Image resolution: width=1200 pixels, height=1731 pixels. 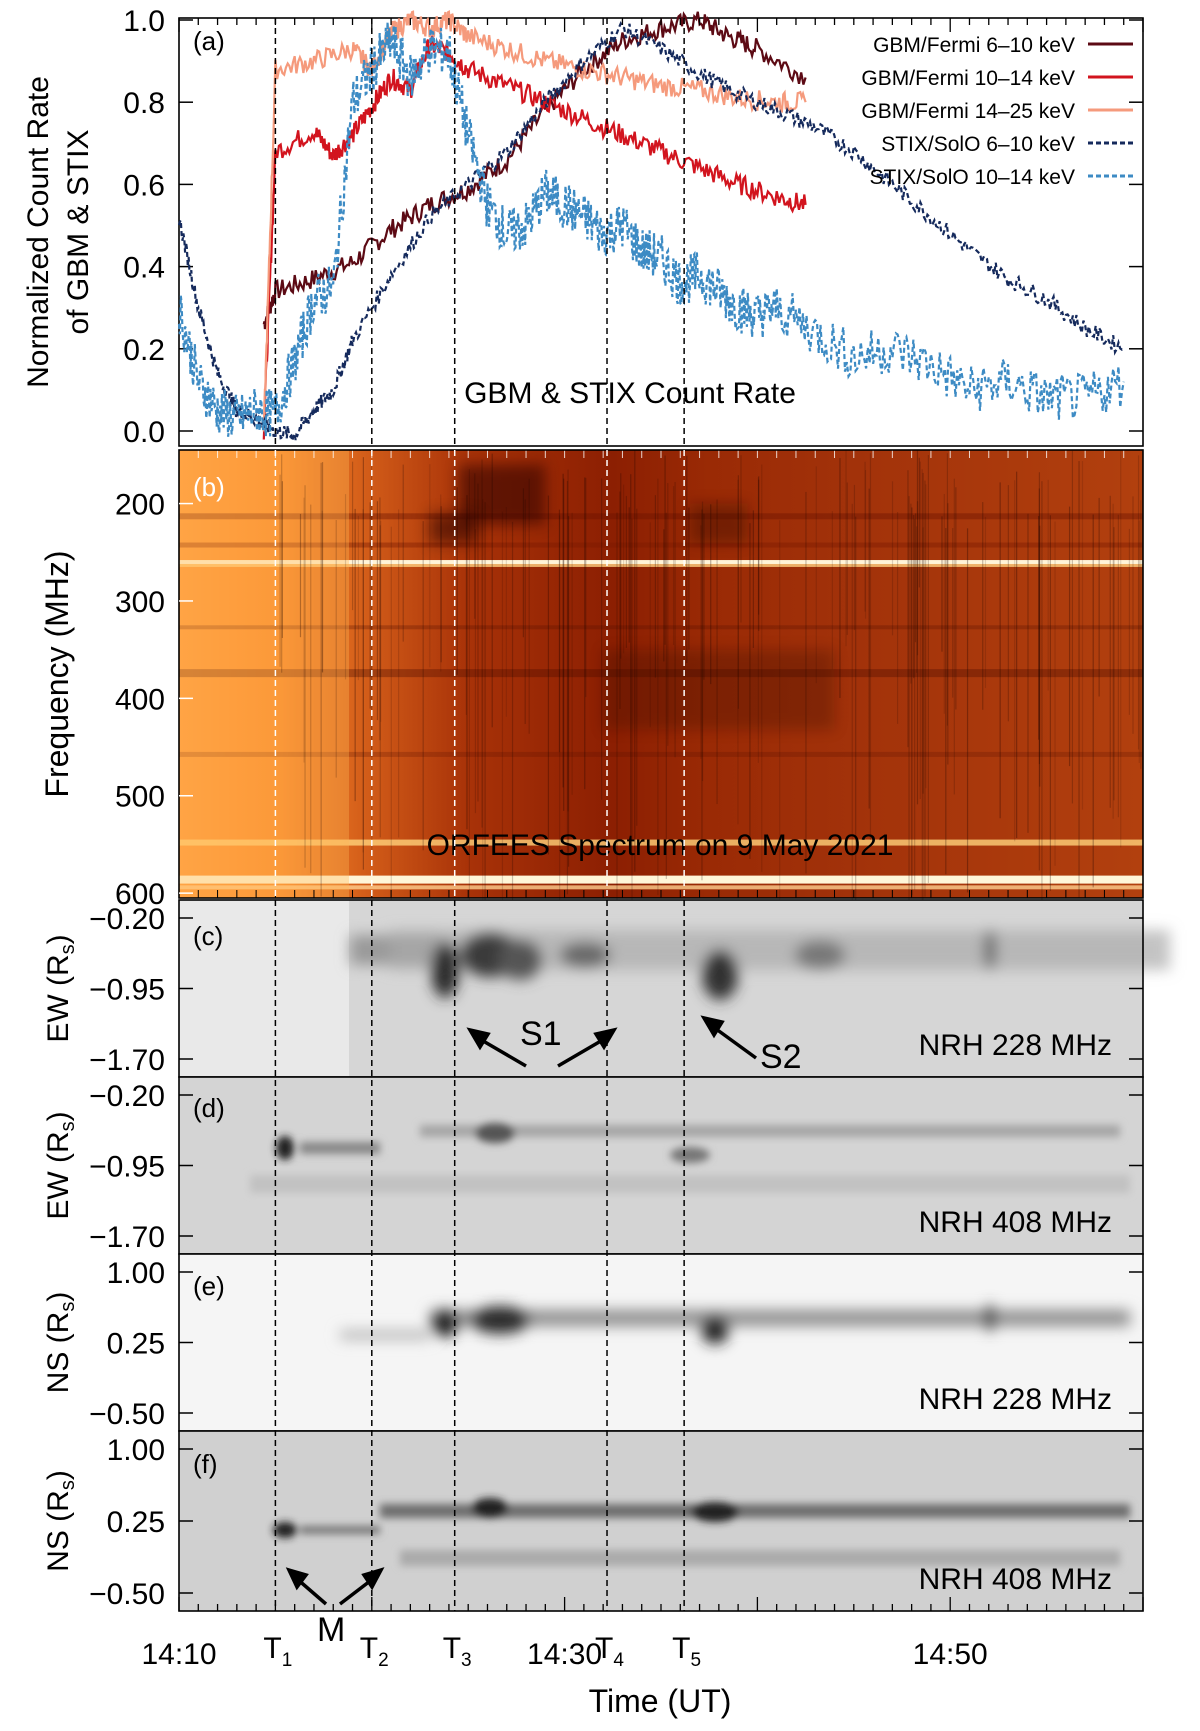 What do you see at coordinates (950, 1654) in the screenshot?
I see `x-tick-label: 14:50` at bounding box center [950, 1654].